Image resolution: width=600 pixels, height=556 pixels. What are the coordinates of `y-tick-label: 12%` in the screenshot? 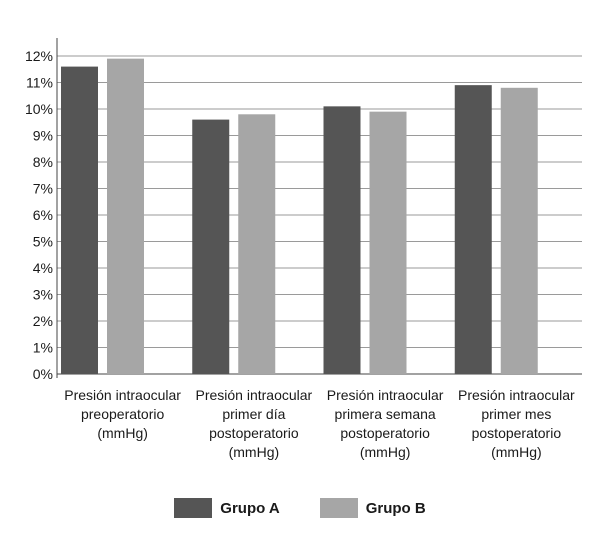 It's located at (39, 56).